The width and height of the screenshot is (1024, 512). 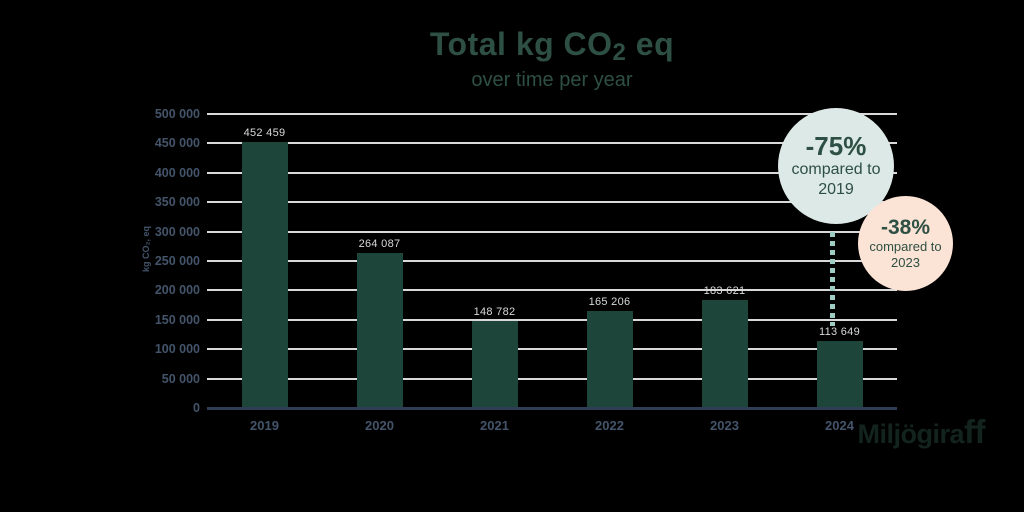 I want to click on connector-dotted-line, so click(x=832, y=279).